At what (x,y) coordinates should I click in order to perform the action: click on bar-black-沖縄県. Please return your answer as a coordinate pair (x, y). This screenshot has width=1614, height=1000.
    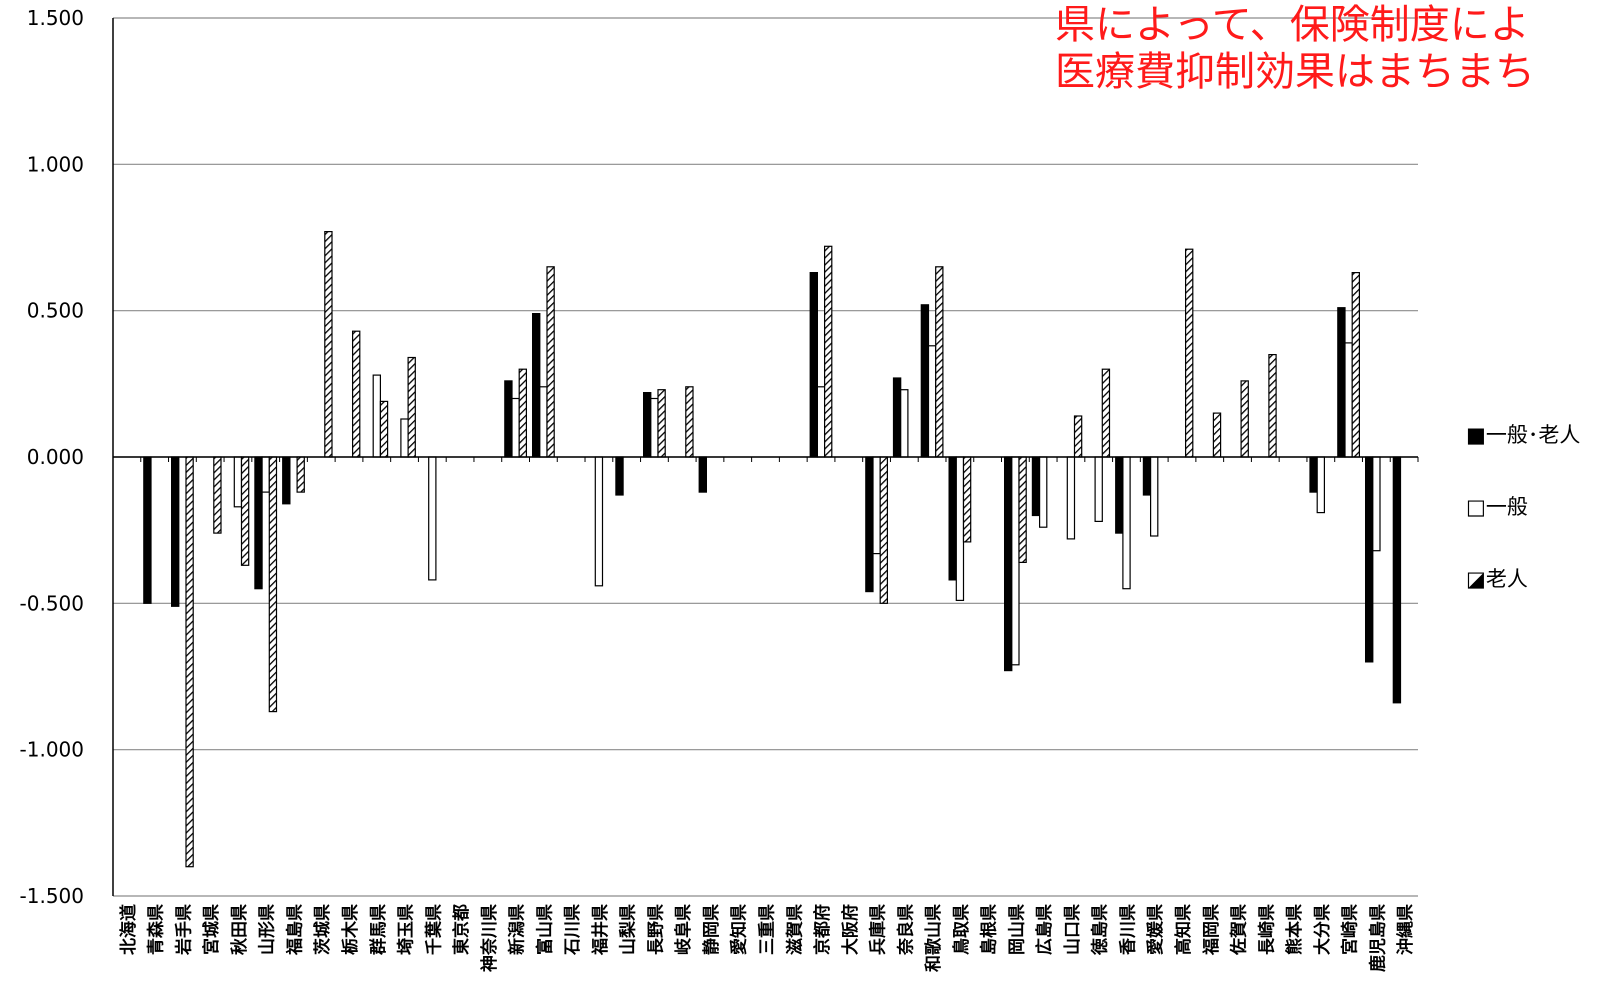
    Looking at the image, I should click on (1397, 580).